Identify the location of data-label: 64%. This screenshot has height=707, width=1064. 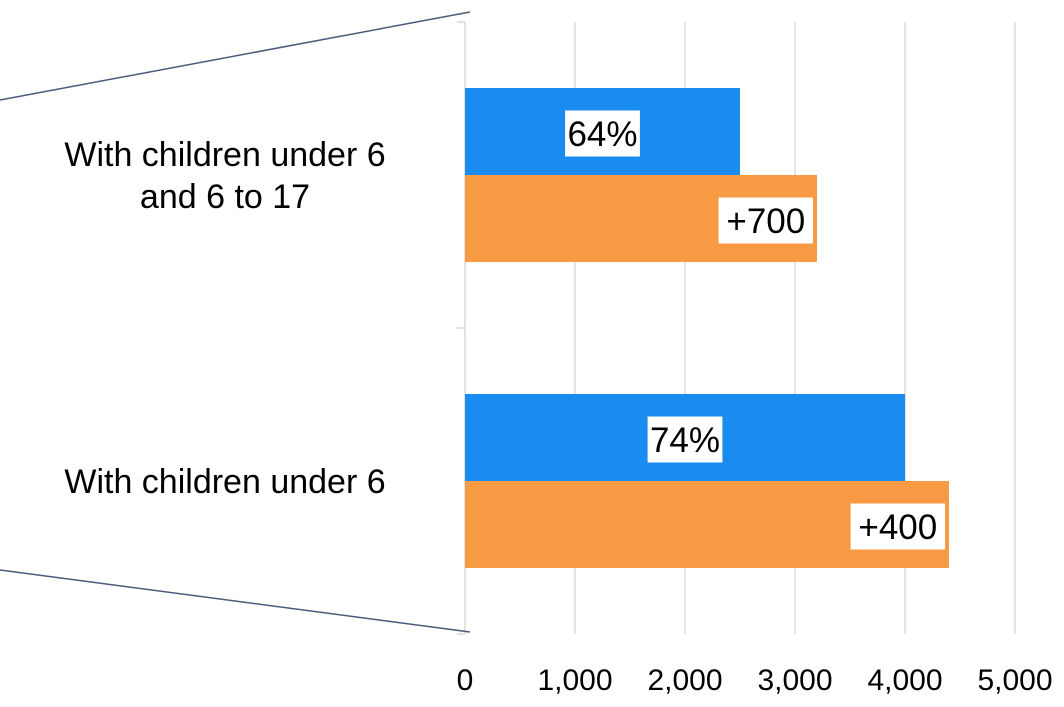
(602, 134).